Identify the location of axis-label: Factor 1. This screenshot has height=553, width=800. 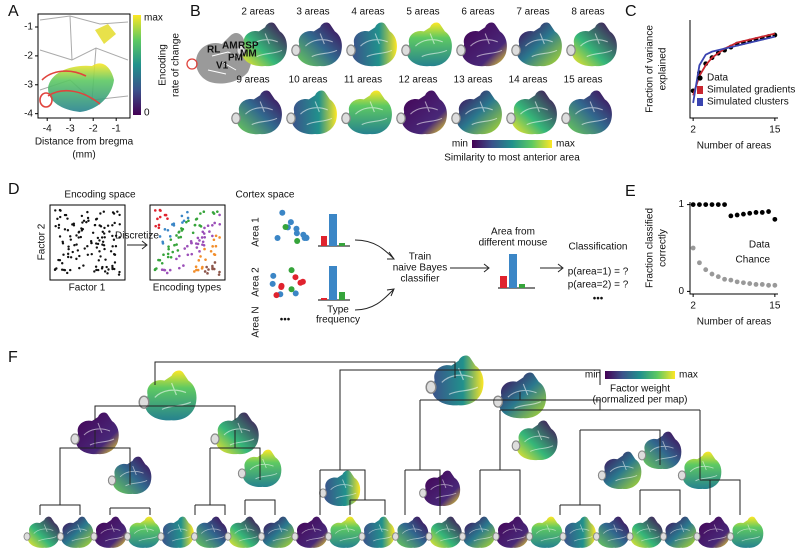
(87, 288).